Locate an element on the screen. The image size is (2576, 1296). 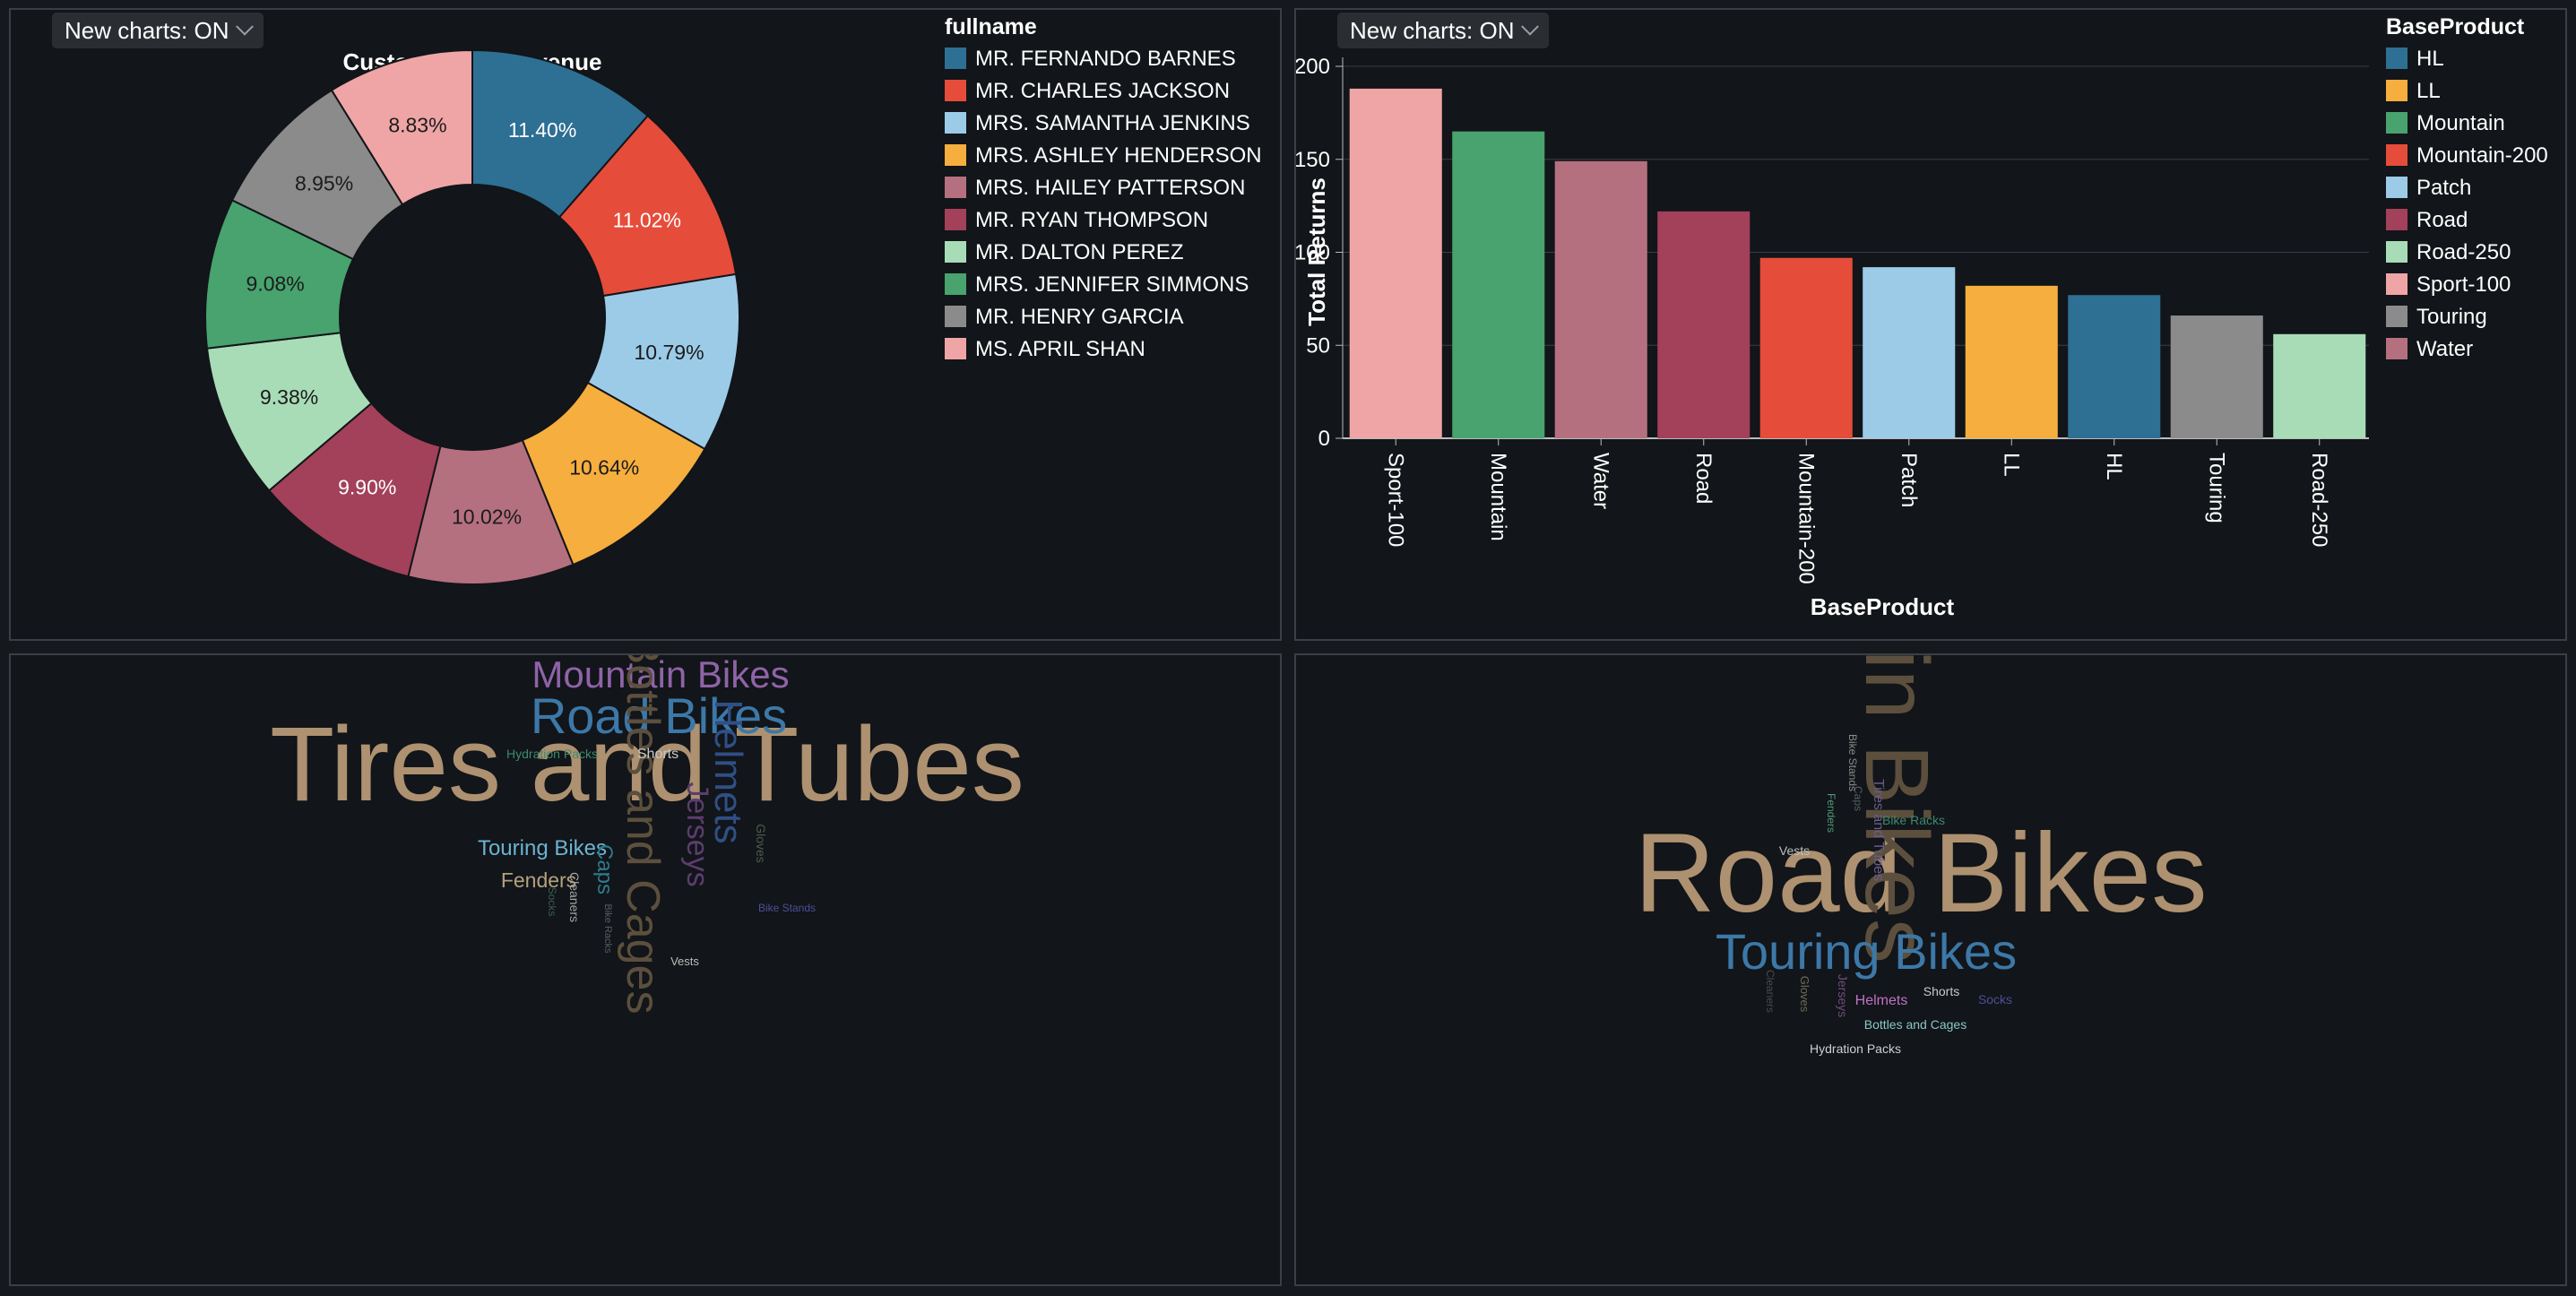
legend-label: Patch is located at coordinates (2443, 188).